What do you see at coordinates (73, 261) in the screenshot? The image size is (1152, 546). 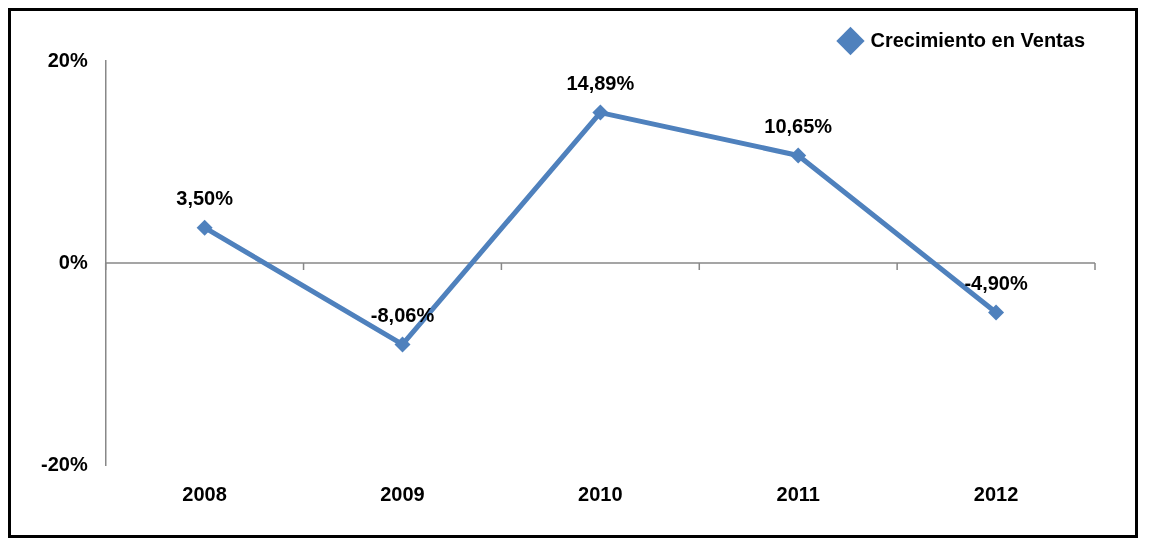 I see `y-tick-label: 0%` at bounding box center [73, 261].